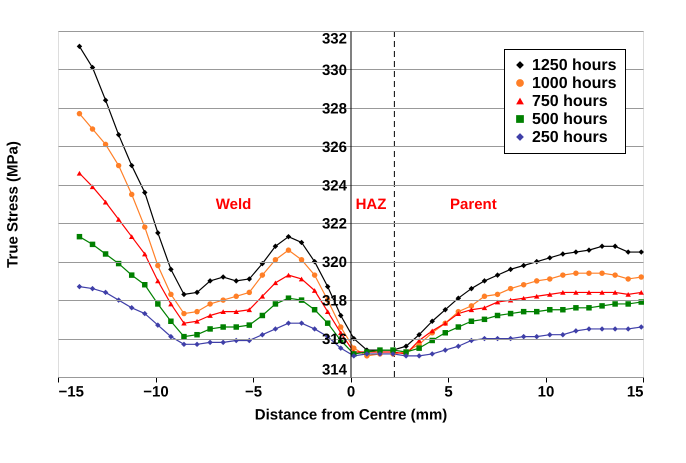 The width and height of the screenshot is (686, 463). I want to click on annotation: Parent, so click(473, 204).